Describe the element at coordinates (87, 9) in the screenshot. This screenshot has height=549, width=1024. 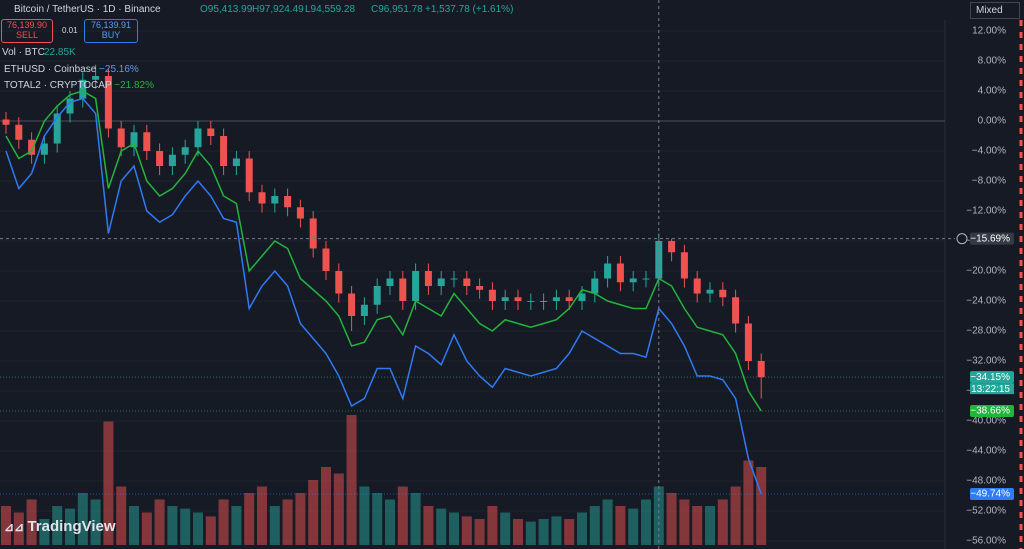
I see `symbol-title: Bitcoin / TetherUS · 1D · Binance` at that location.